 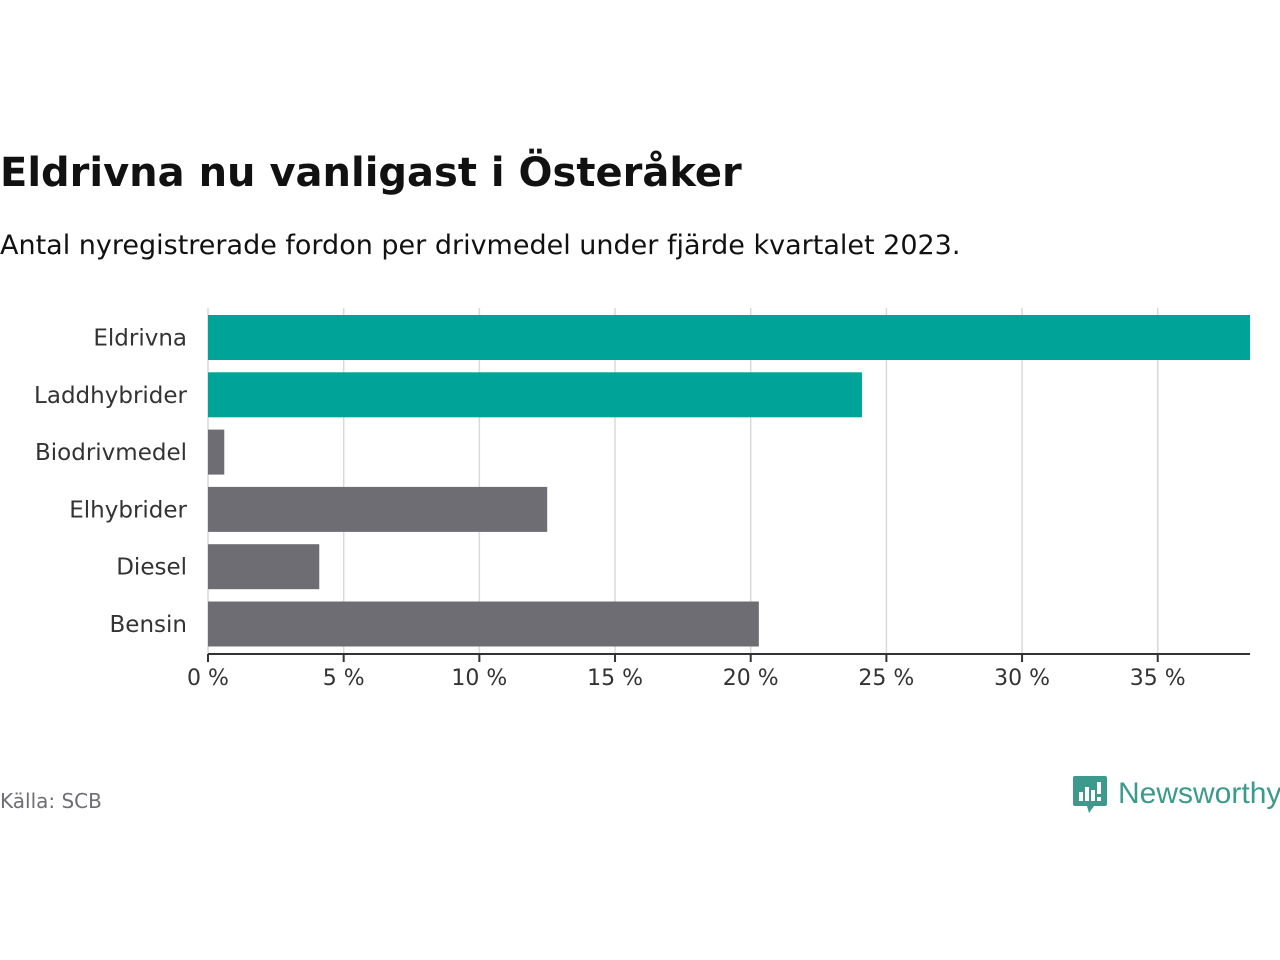 What do you see at coordinates (378, 509) in the screenshot?
I see `bar-elhybrider` at bounding box center [378, 509].